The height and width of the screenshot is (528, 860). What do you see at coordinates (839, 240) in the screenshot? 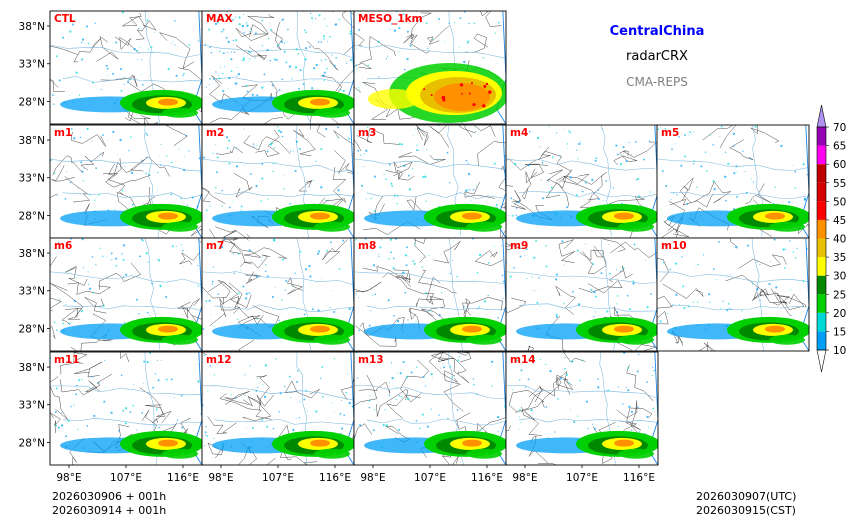
I see `colorbar-tick-label: 40` at bounding box center [839, 240].